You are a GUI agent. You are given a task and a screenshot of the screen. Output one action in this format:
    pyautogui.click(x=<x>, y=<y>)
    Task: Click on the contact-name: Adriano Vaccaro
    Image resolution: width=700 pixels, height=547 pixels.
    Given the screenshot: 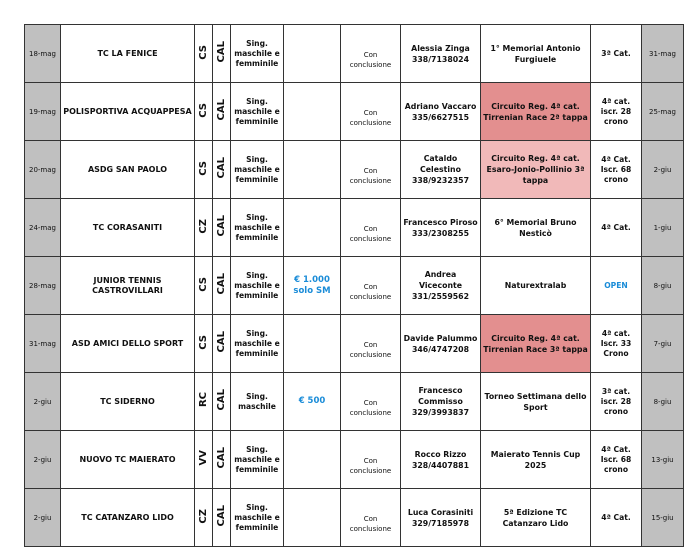 What is the action you would take?
    pyautogui.click(x=440, y=106)
    